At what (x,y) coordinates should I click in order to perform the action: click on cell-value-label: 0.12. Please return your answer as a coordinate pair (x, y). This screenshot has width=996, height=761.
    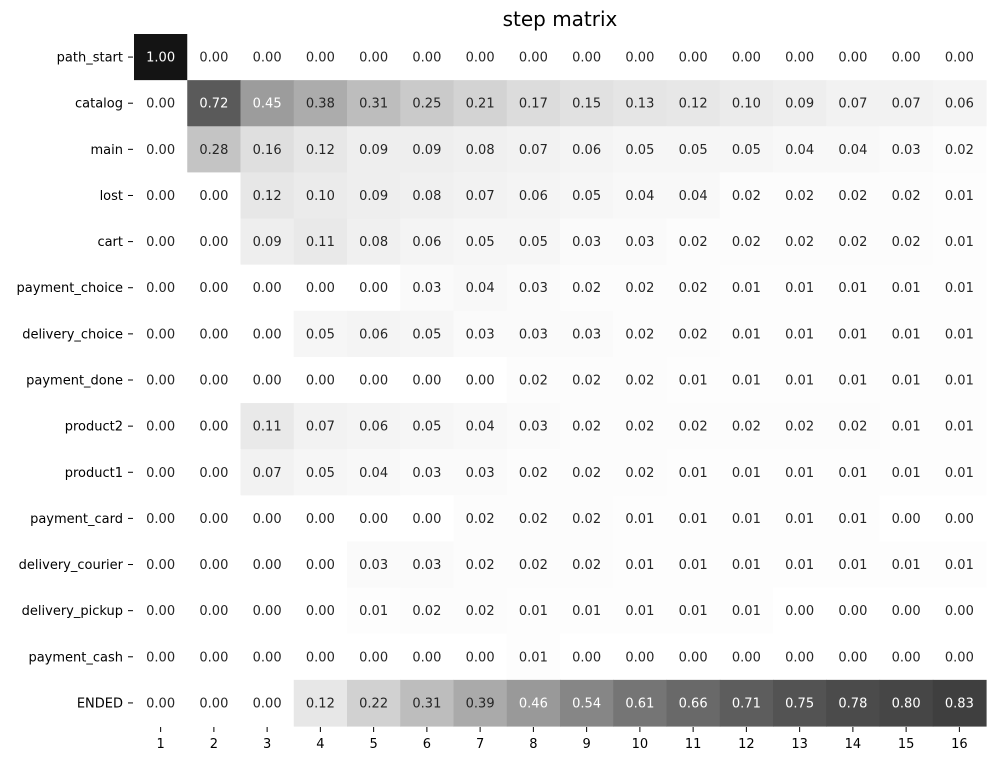
    Looking at the image, I should click on (267, 196).